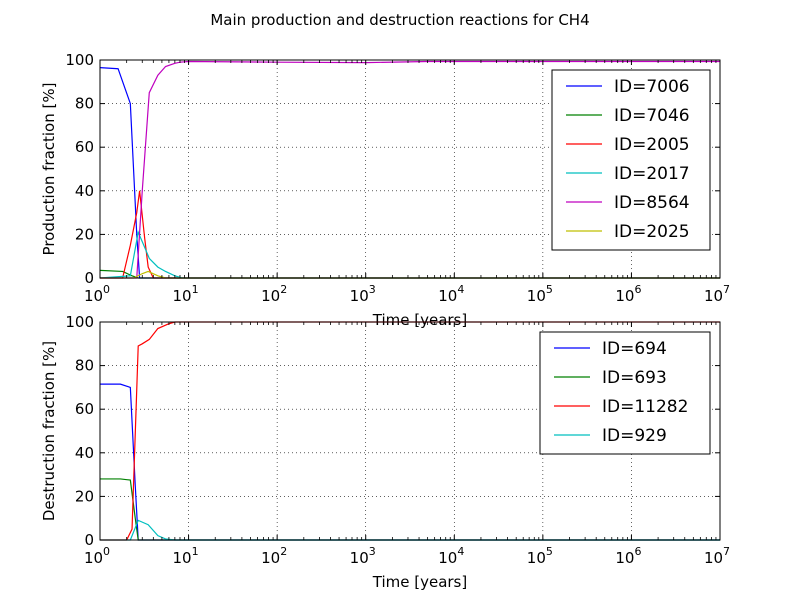 Image resolution: width=800 pixels, height=600 pixels. I want to click on legend-label: ID=693, so click(634, 378).